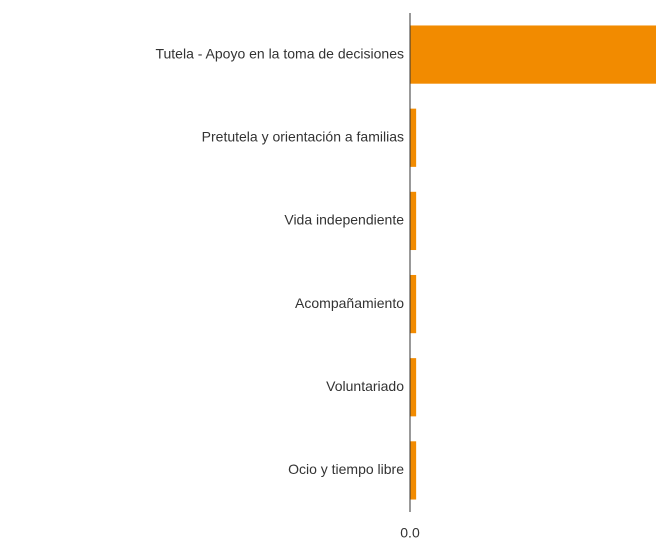  I want to click on y-tick-label: Pretutela y orientación a familias, so click(303, 136).